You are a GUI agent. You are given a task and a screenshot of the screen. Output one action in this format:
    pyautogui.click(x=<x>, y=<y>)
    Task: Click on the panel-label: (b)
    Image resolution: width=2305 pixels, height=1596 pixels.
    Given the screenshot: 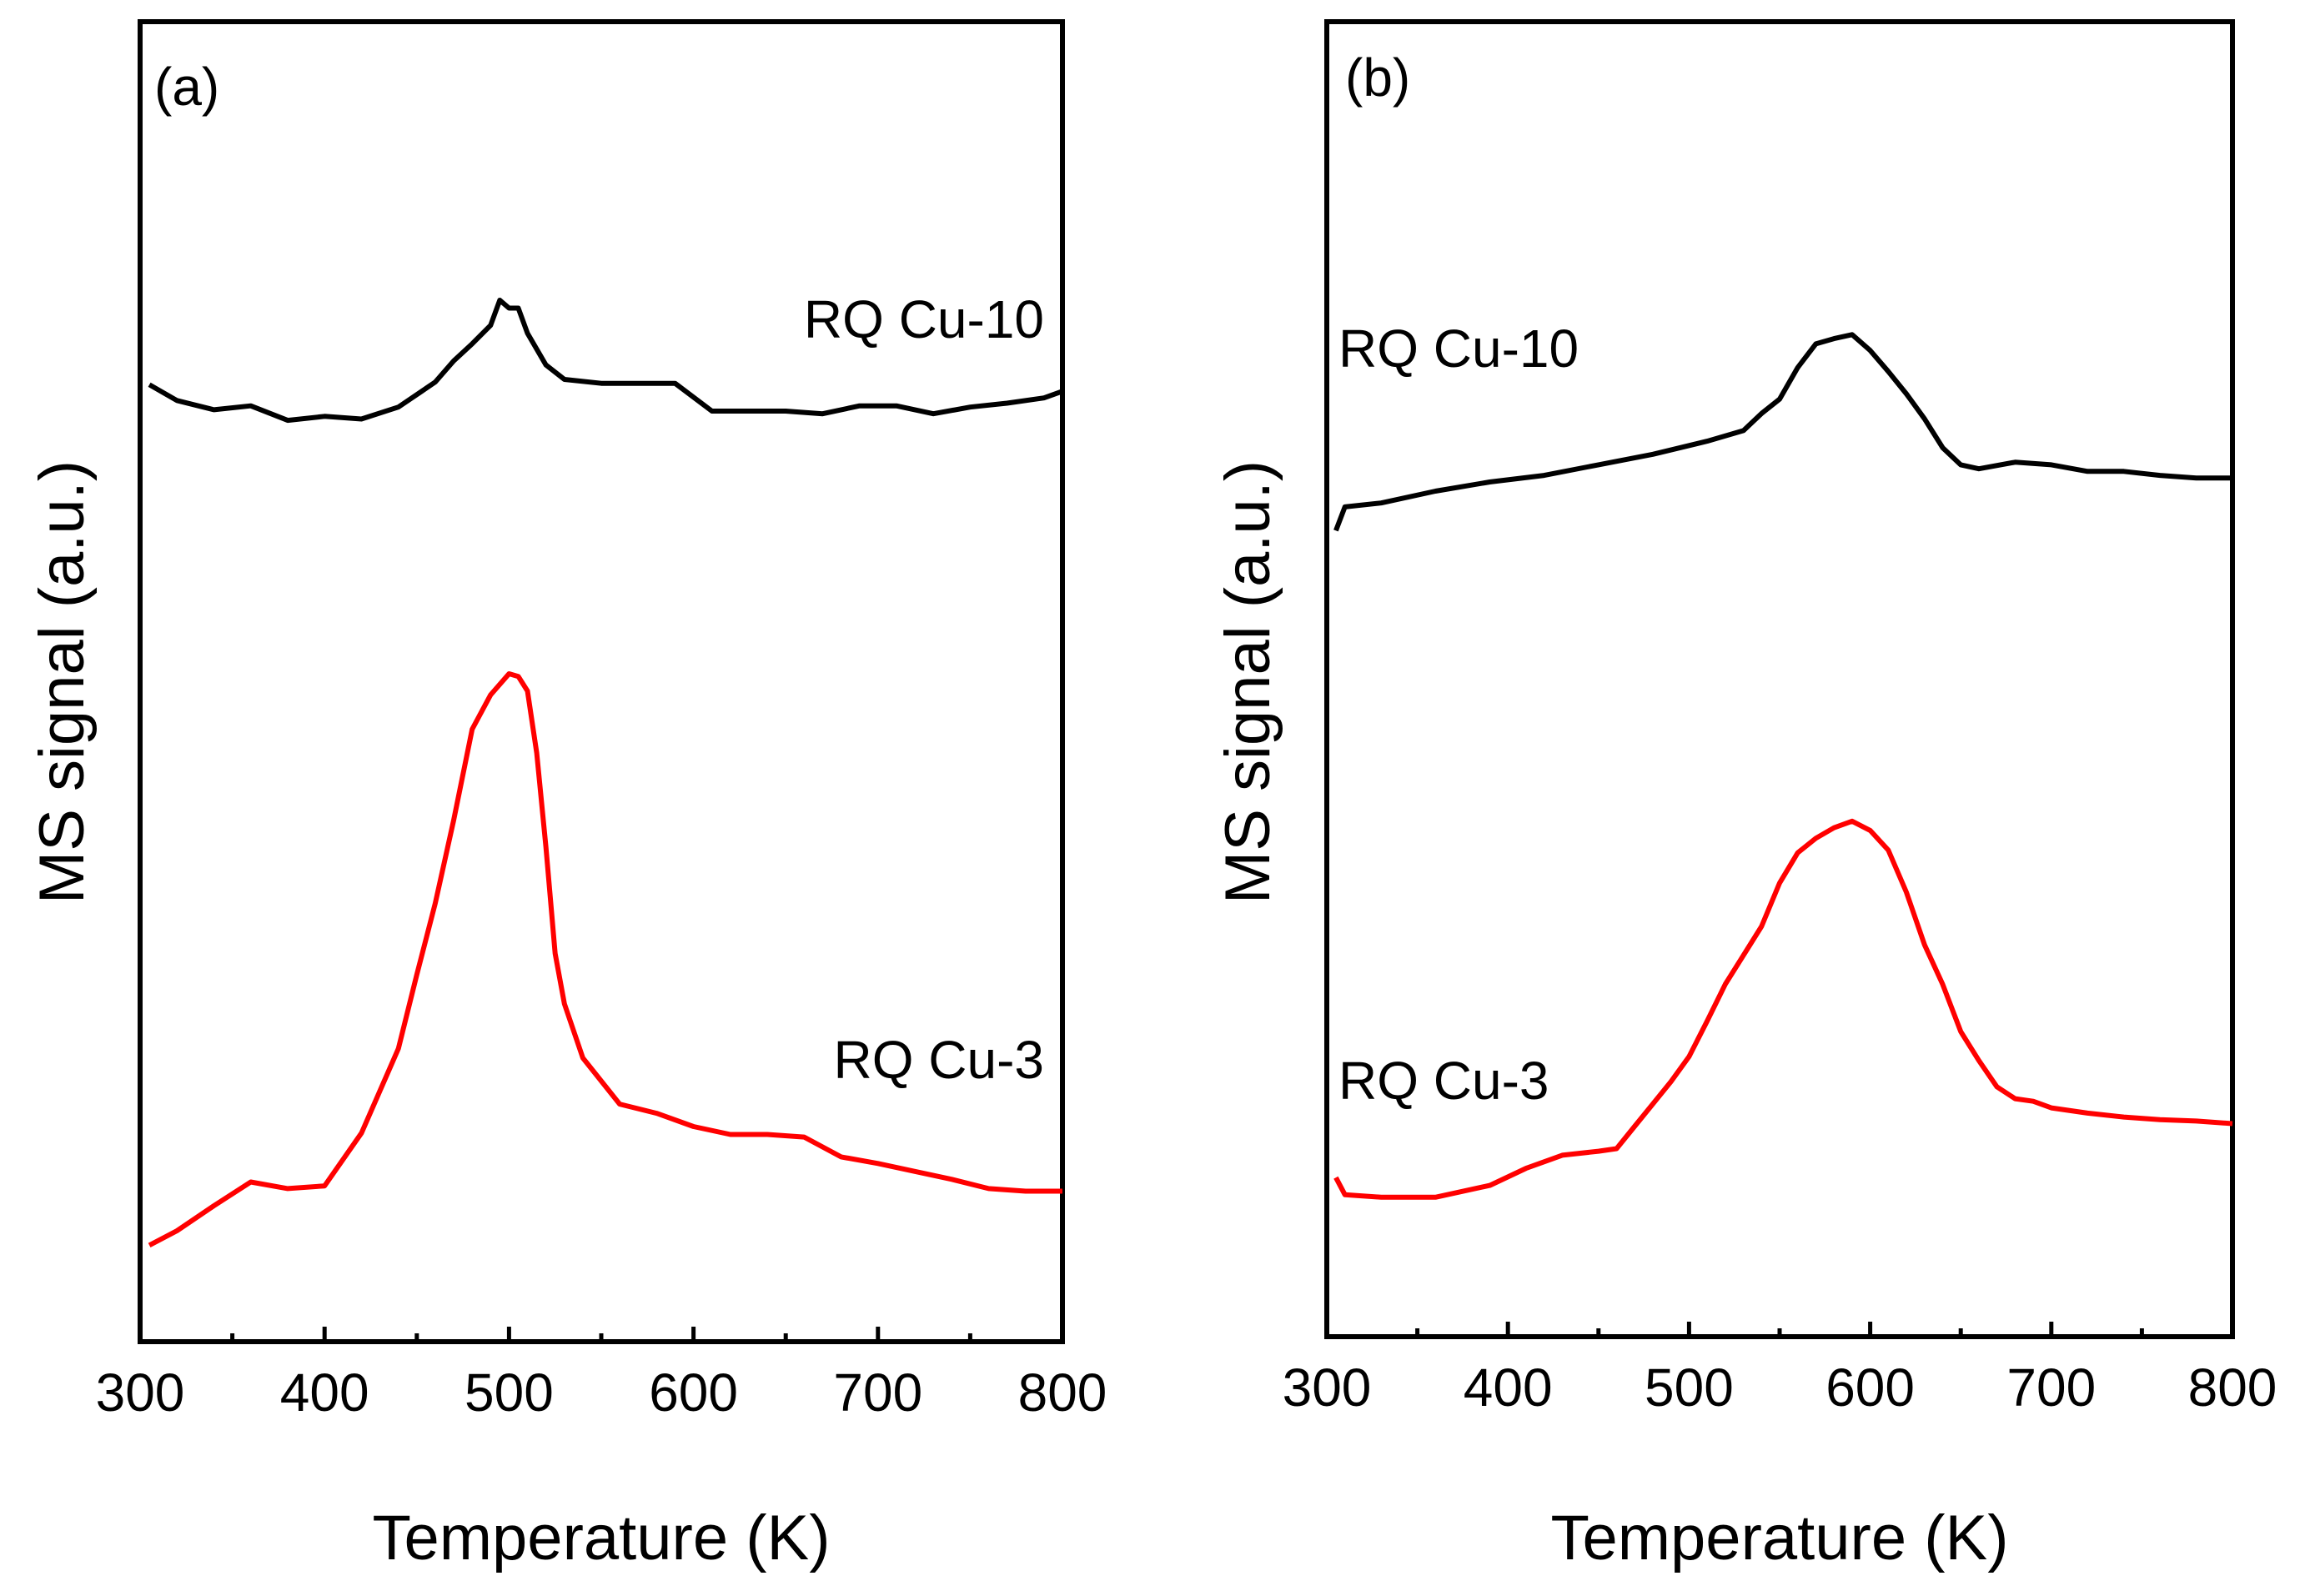 What is the action you would take?
    pyautogui.click(x=1378, y=78)
    